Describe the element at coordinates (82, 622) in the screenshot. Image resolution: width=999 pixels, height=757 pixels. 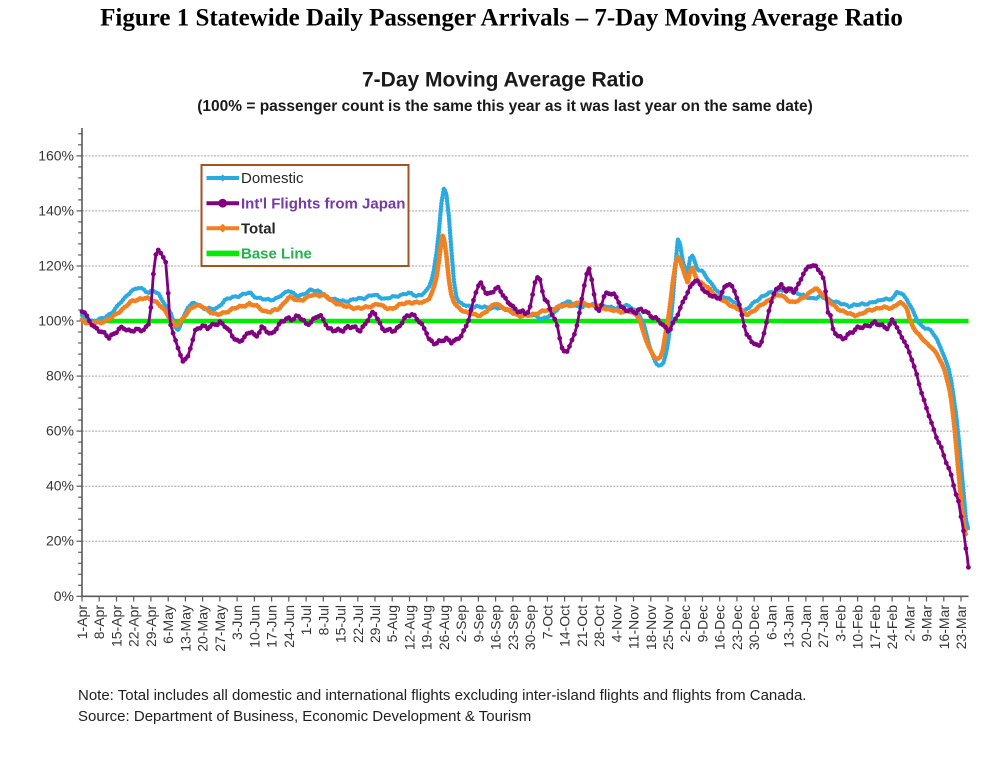
I see `svg-text: 1-Apr` at that location.